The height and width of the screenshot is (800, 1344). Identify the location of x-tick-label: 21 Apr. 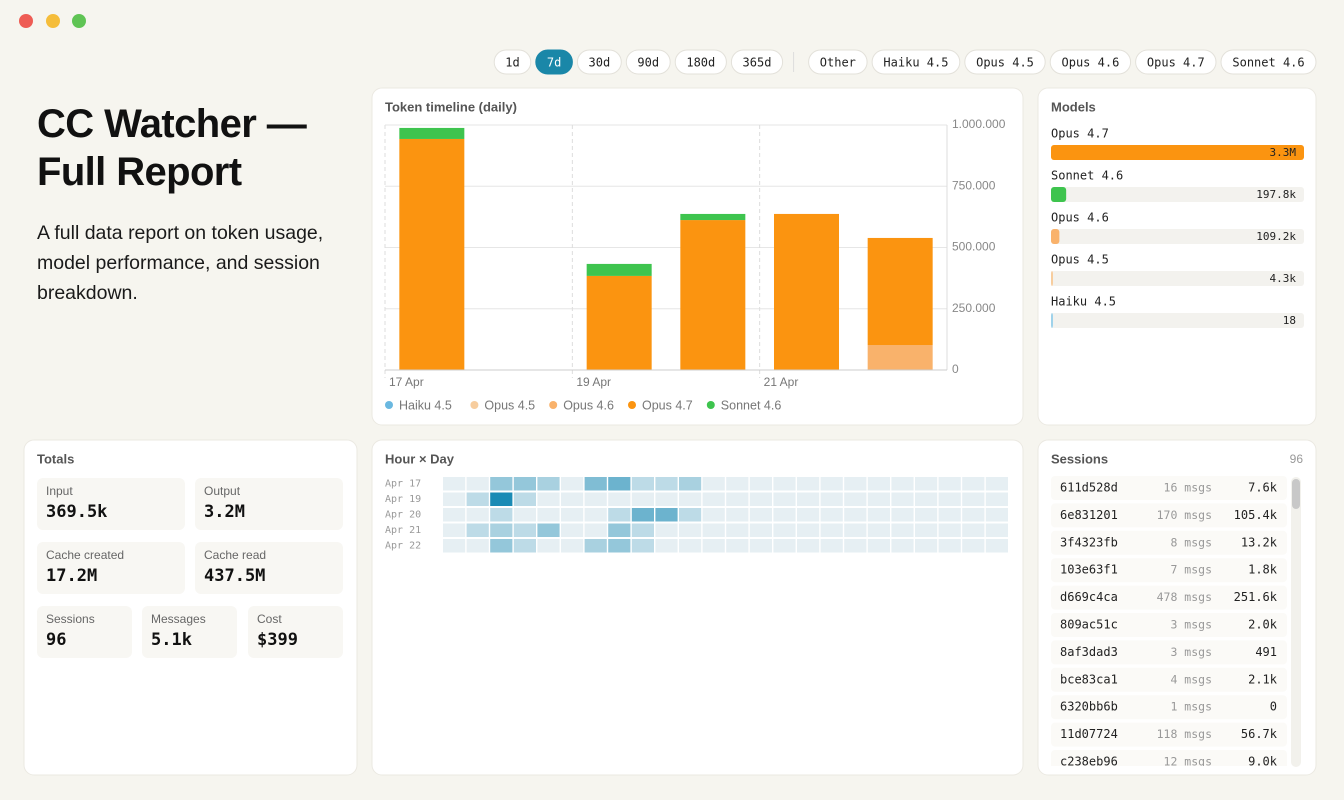
(781, 382).